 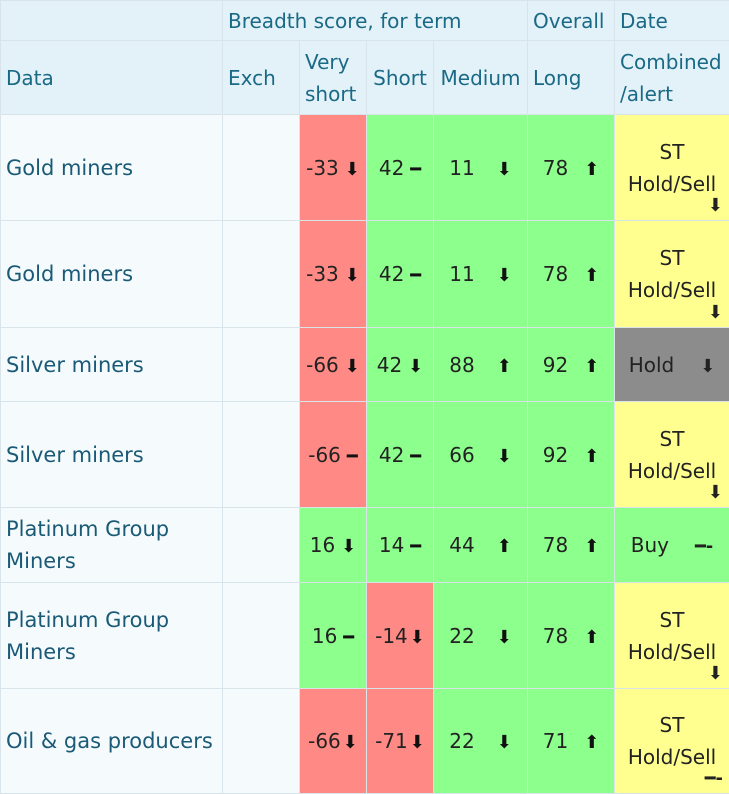 What do you see at coordinates (672, 545) in the screenshot?
I see `combined-alert: Buy━-` at bounding box center [672, 545].